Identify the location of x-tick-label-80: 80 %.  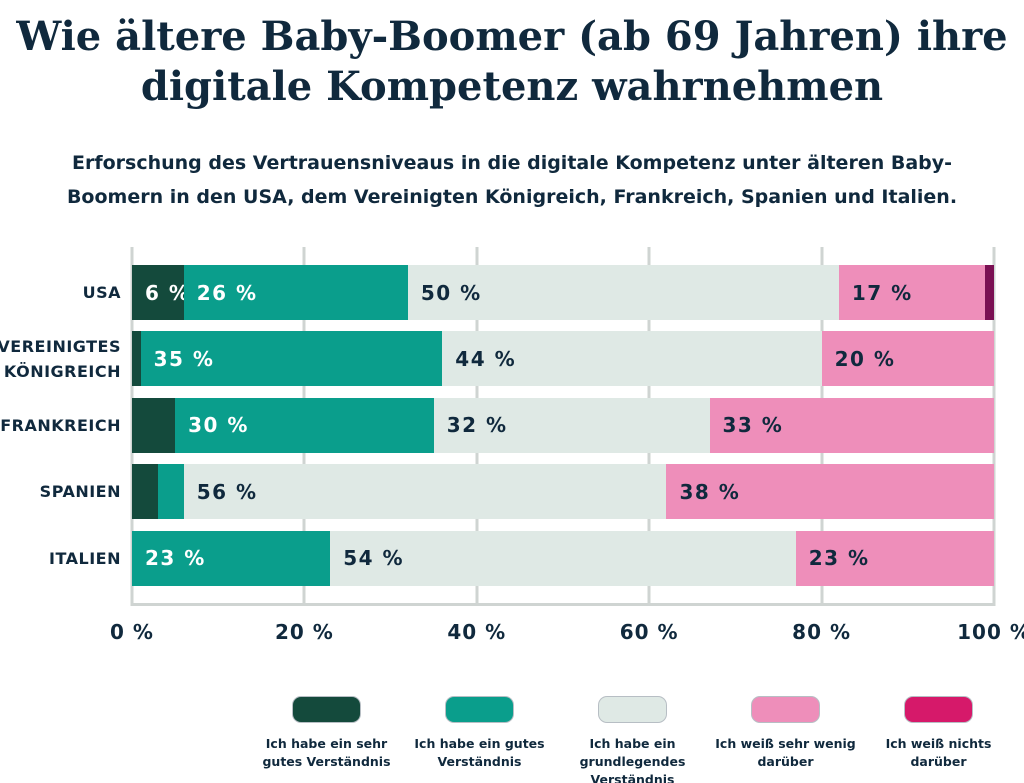
(822, 632).